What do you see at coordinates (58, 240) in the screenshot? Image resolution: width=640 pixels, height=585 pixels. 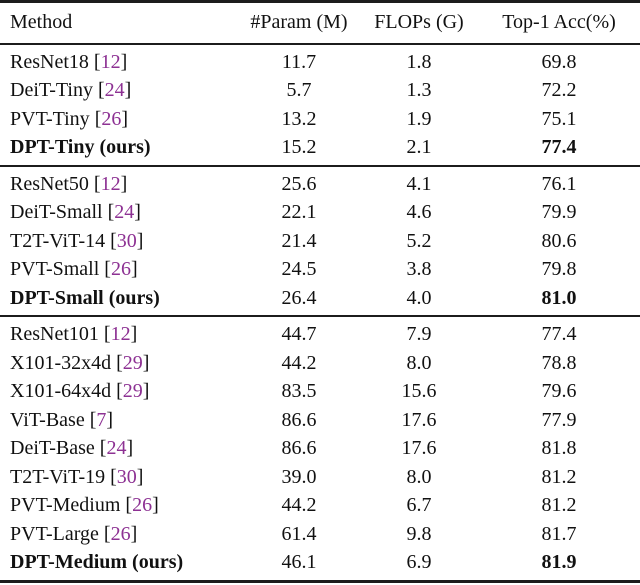 I see `method-name: T2T-ViT-14` at bounding box center [58, 240].